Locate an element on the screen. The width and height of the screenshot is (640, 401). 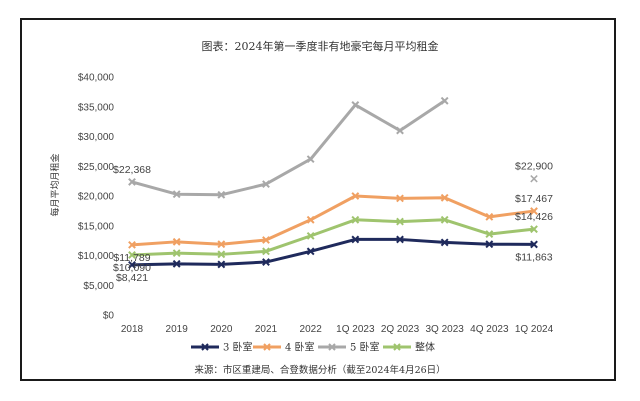
y-tick-label: $20,000 is located at coordinates (96, 197).